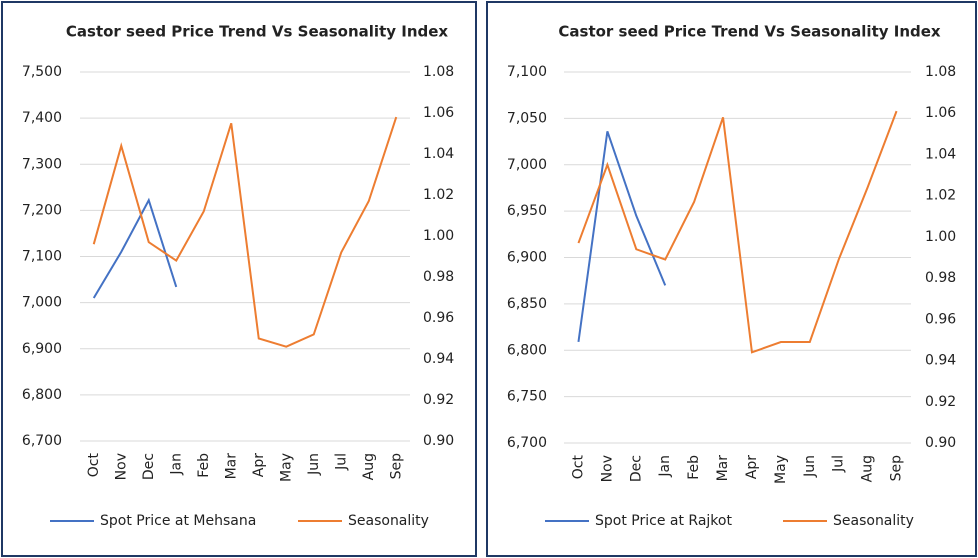 This screenshot has height=558, width=978. What do you see at coordinates (527, 304) in the screenshot?
I see `y-tick-label: 6,850` at bounding box center [527, 304].